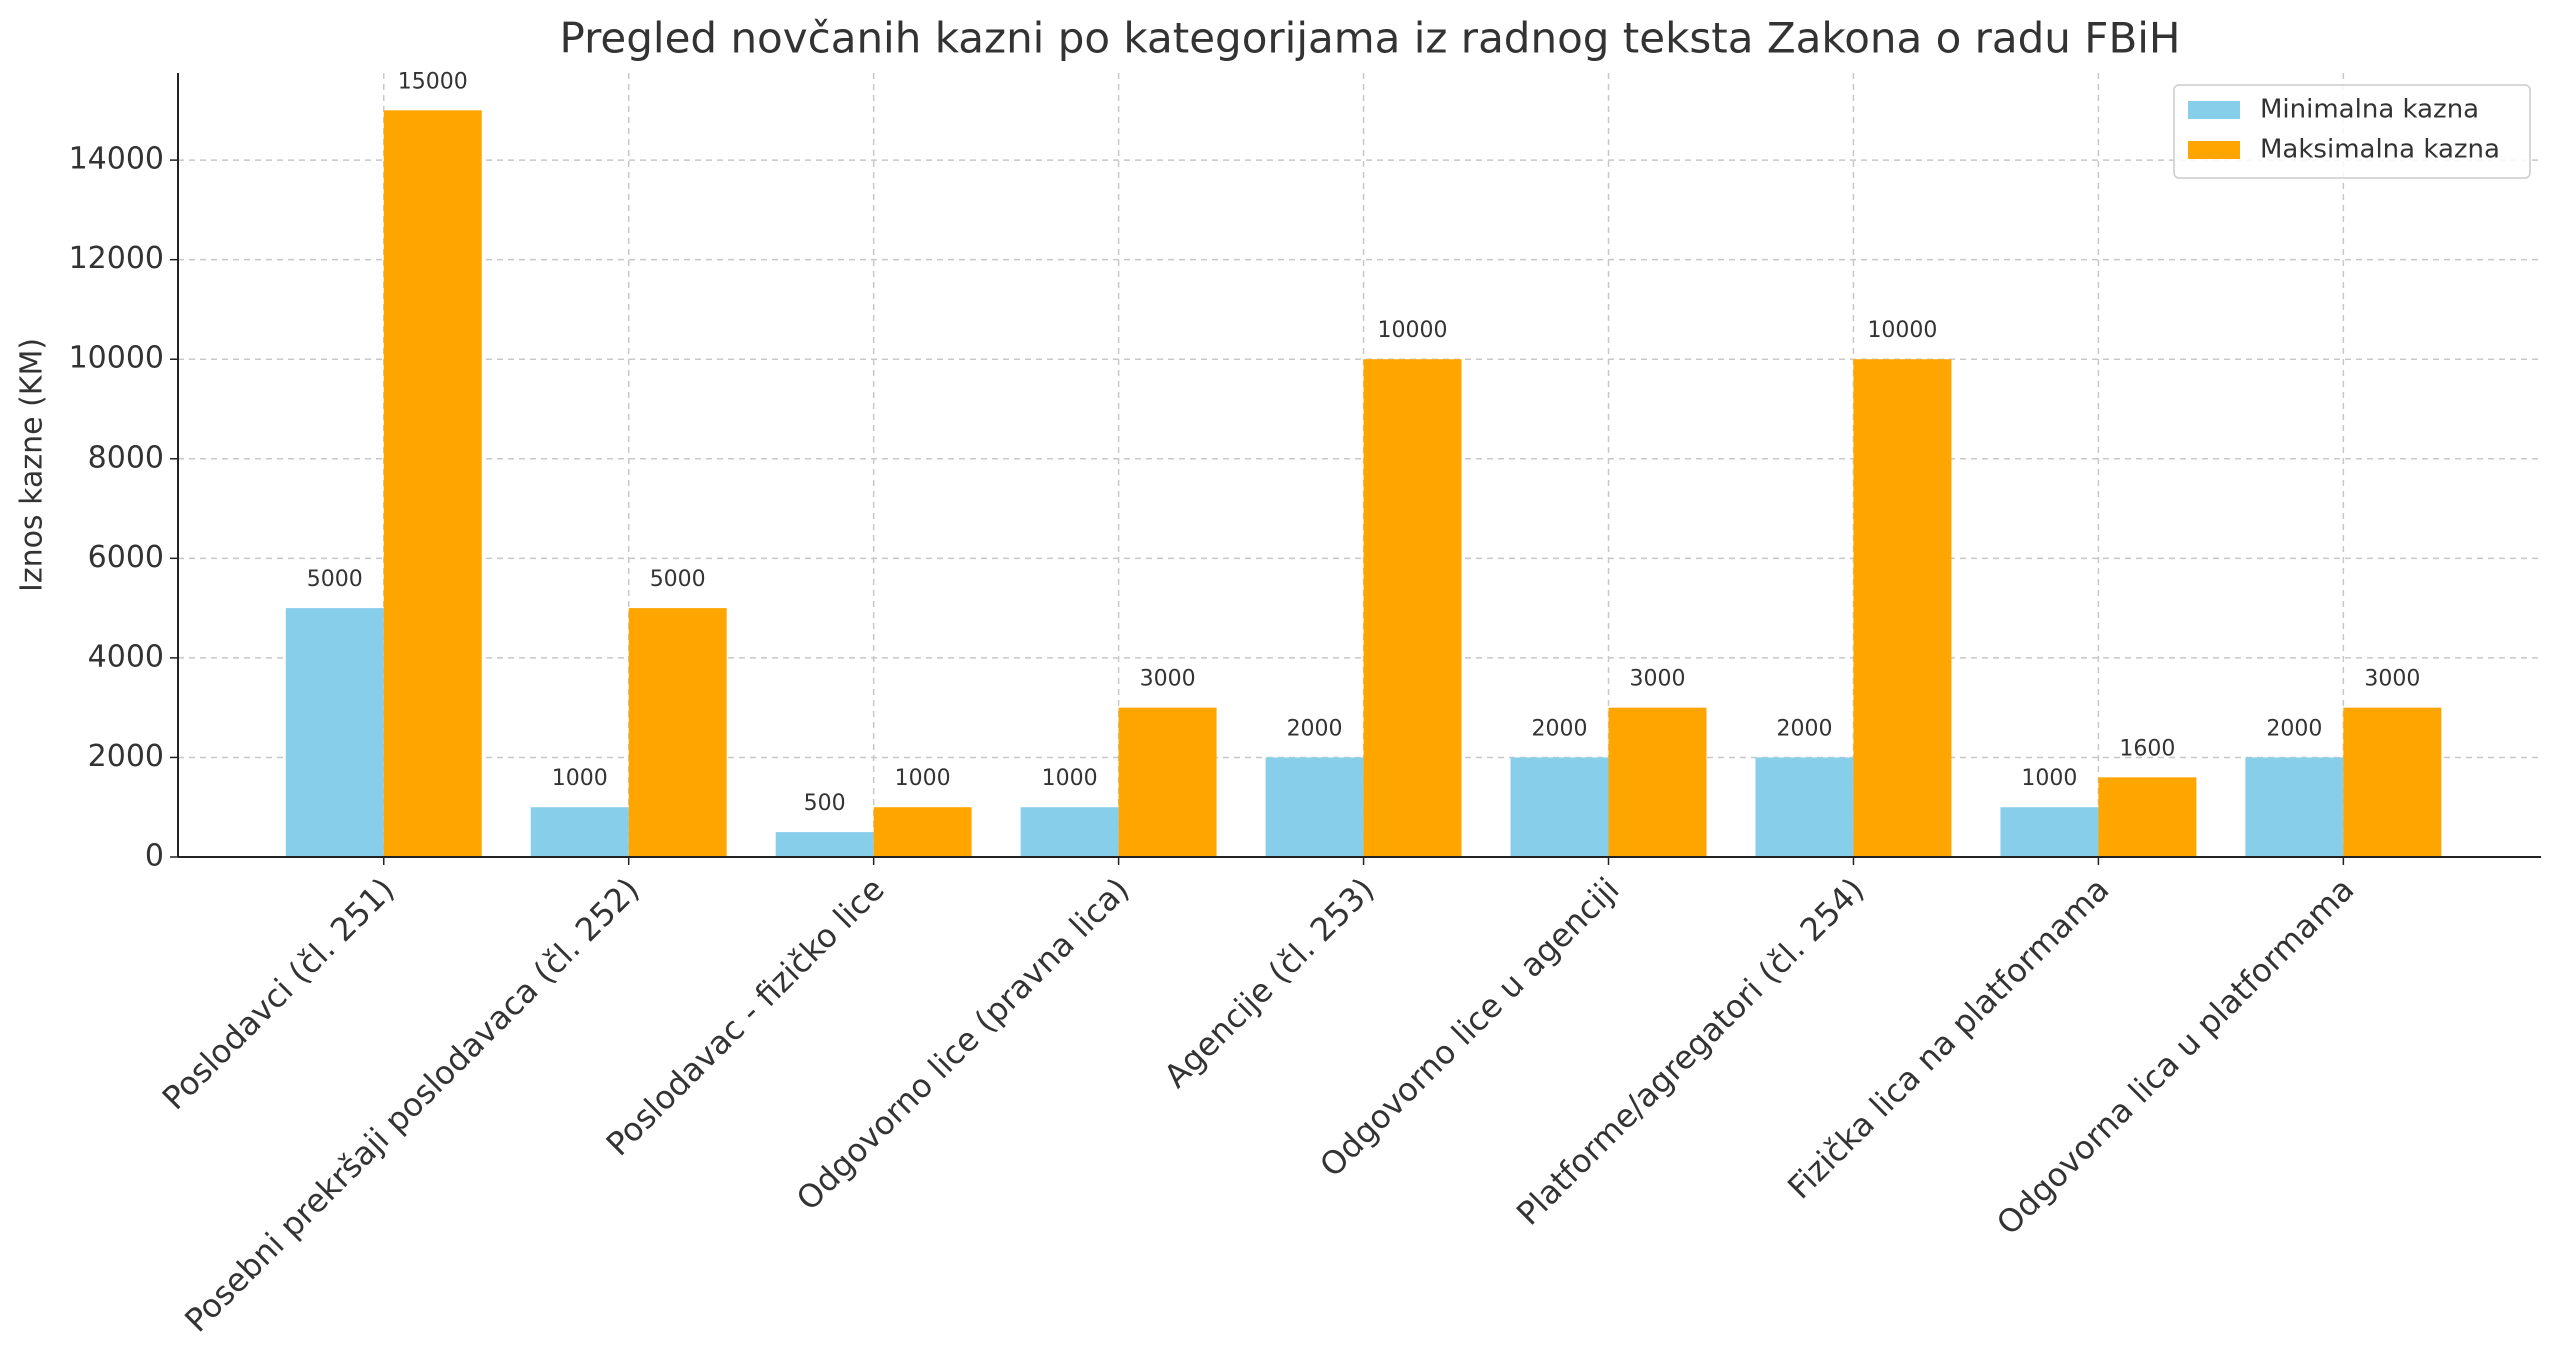 This screenshot has width=2560, height=1370. Describe the element at coordinates (126, 457) in the screenshot. I see `y-tick-label: 8000` at that location.